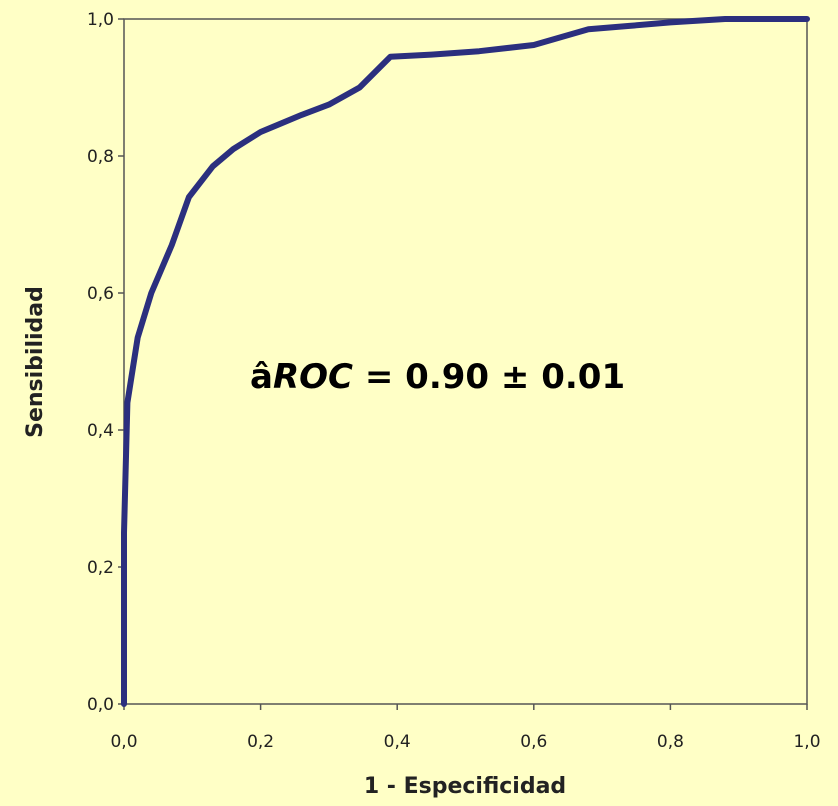 The height and width of the screenshot is (806, 838). I want to click on x-tick-label: 0,6, so click(533, 742).